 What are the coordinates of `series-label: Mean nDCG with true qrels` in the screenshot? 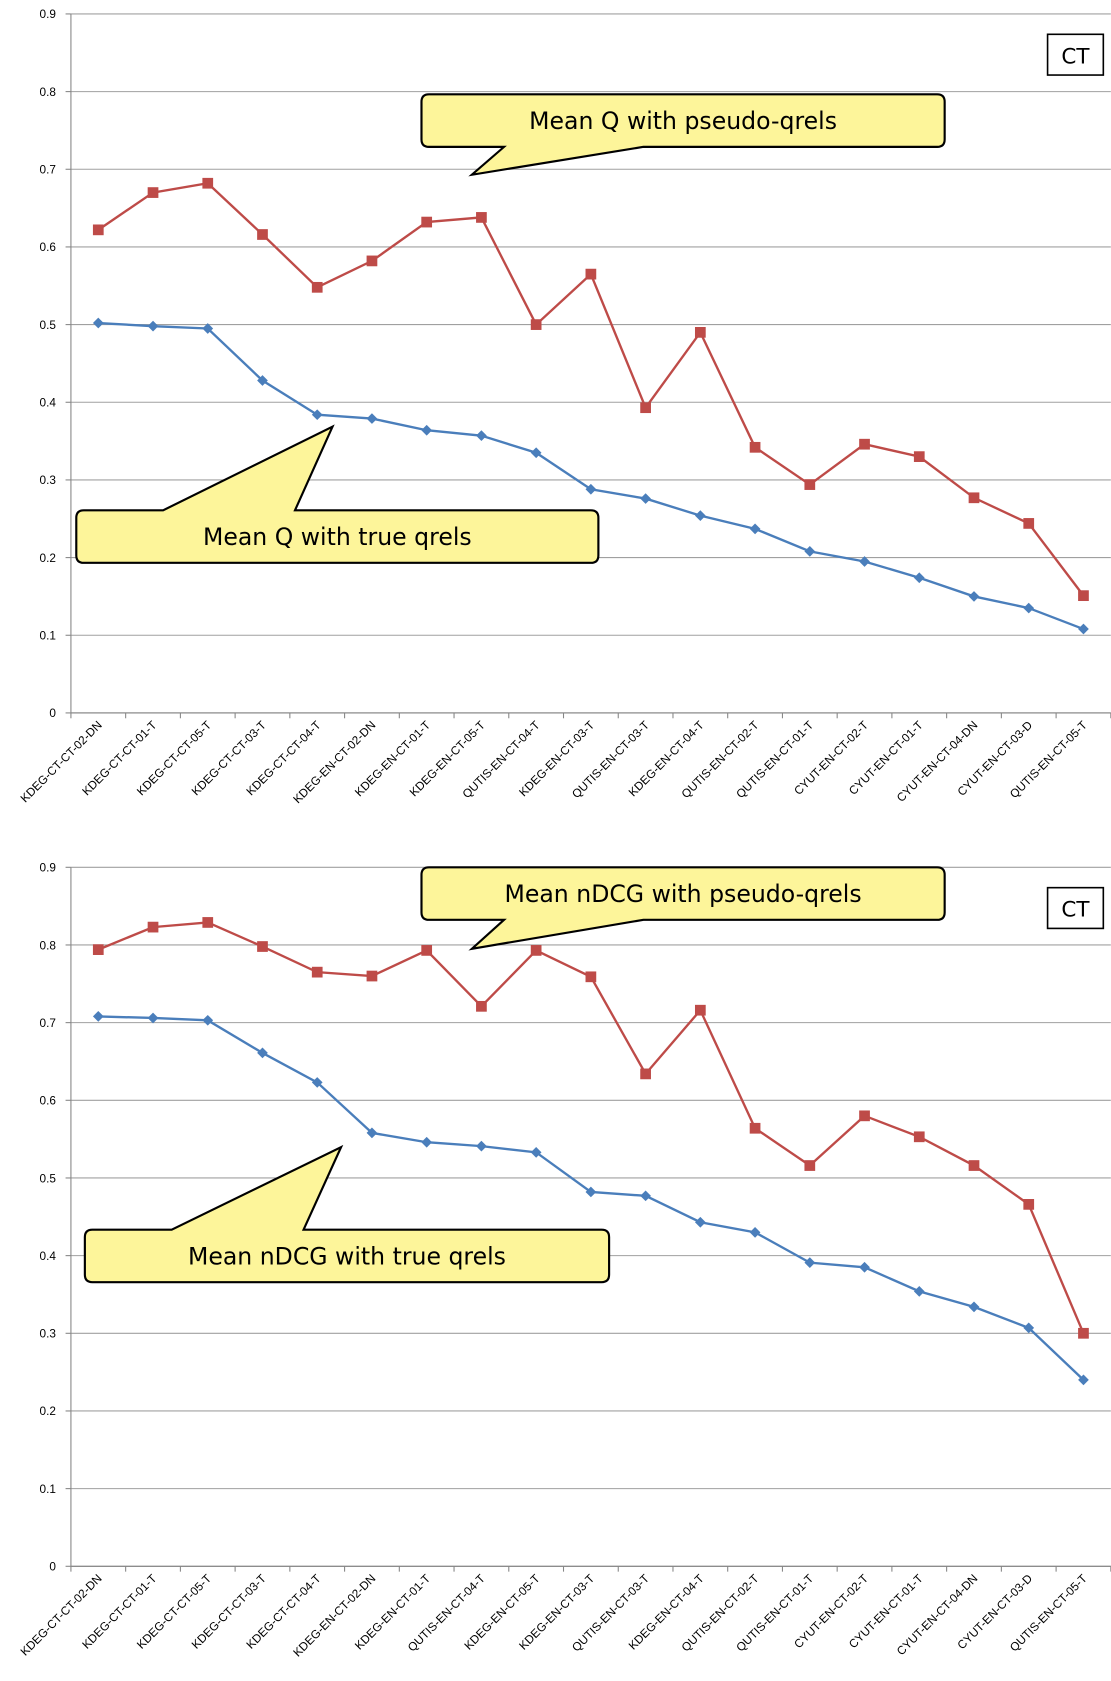 It's located at (347, 1257).